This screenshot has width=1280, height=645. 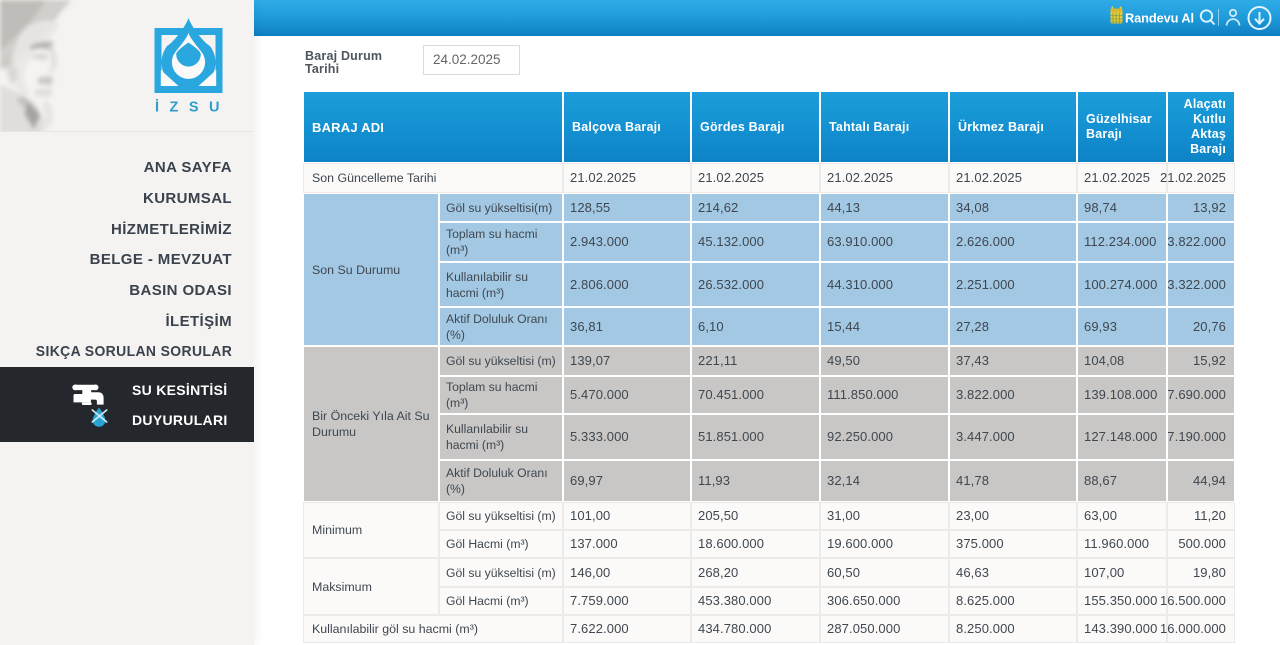 I want to click on svg-text: Randevu Al, so click(x=1159, y=18).